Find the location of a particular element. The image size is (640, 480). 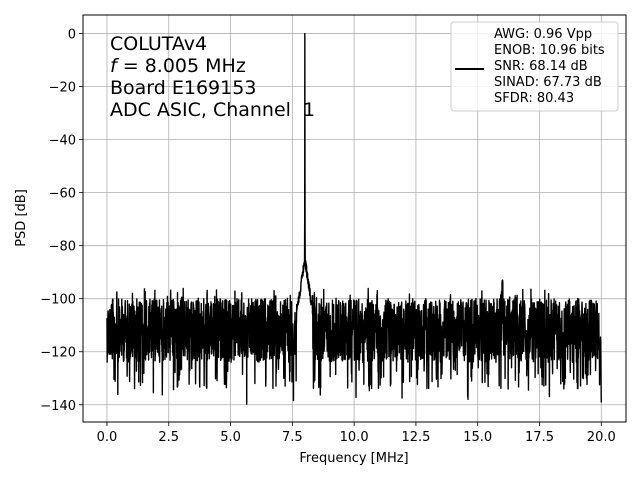

y-tick-label: −20 is located at coordinates (62, 88).